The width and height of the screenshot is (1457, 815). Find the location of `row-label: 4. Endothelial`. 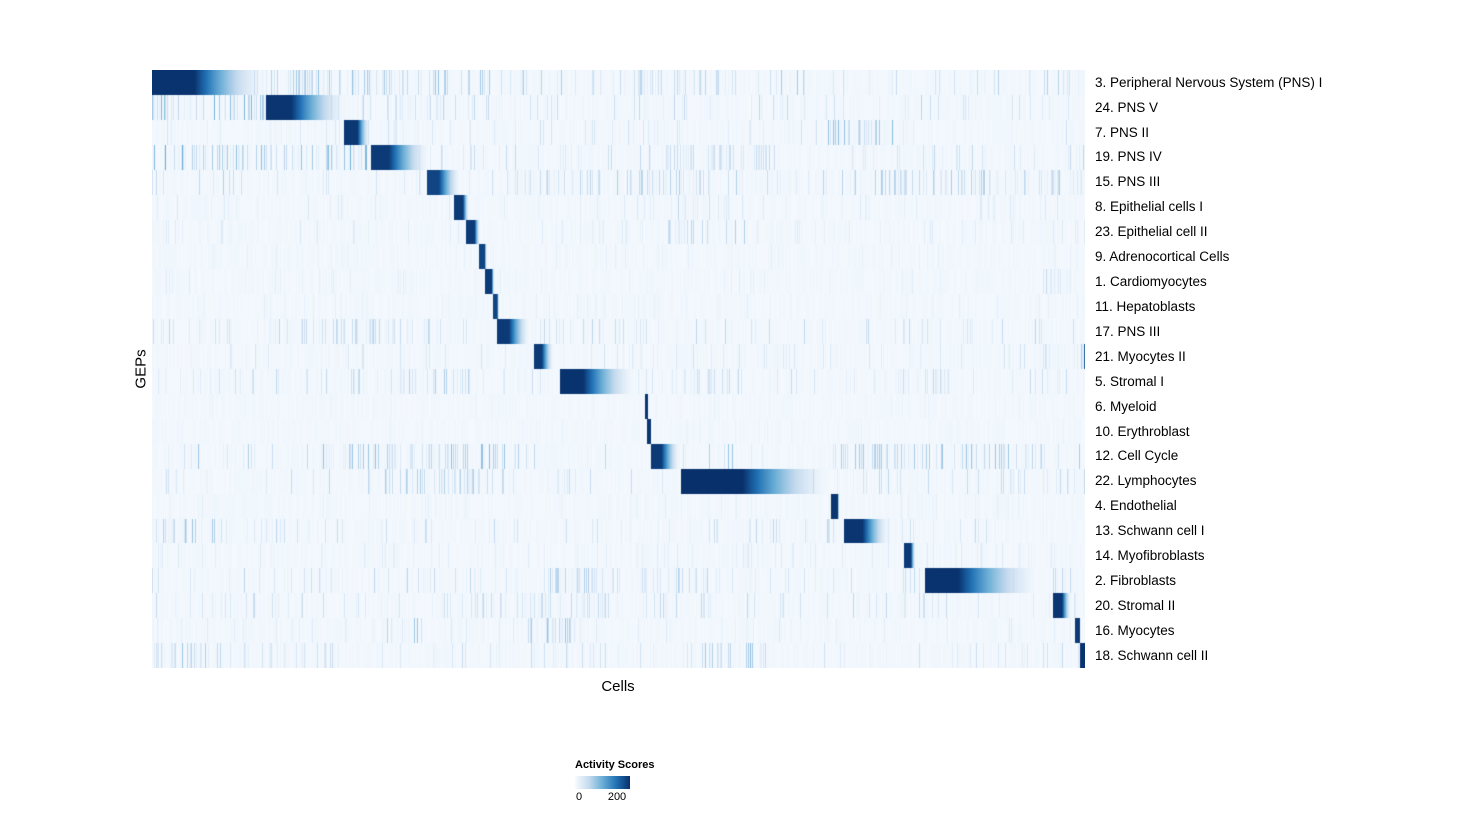

row-label: 4. Endothelial is located at coordinates (1136, 506).